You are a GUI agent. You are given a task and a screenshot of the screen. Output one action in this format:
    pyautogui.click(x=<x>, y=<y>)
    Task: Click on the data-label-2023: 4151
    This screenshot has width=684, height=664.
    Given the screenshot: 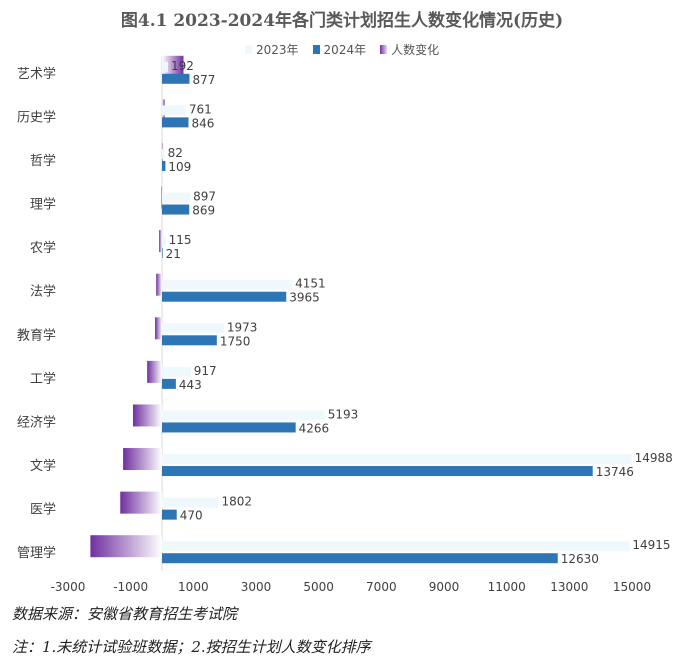 What is the action you would take?
    pyautogui.click(x=310, y=284)
    